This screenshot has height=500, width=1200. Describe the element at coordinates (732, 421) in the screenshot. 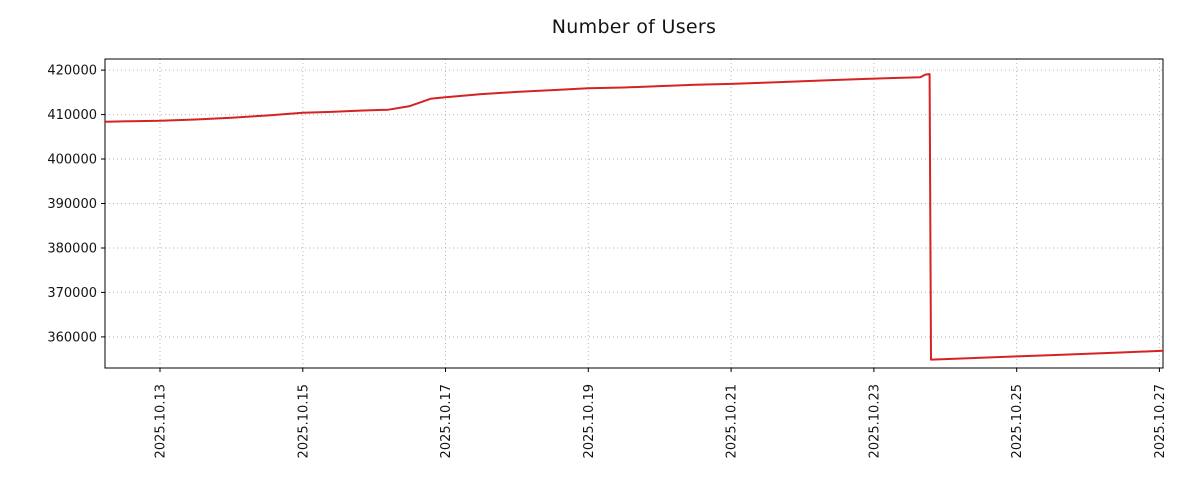

I see `x-tick-label: 2025.10.21` at that location.